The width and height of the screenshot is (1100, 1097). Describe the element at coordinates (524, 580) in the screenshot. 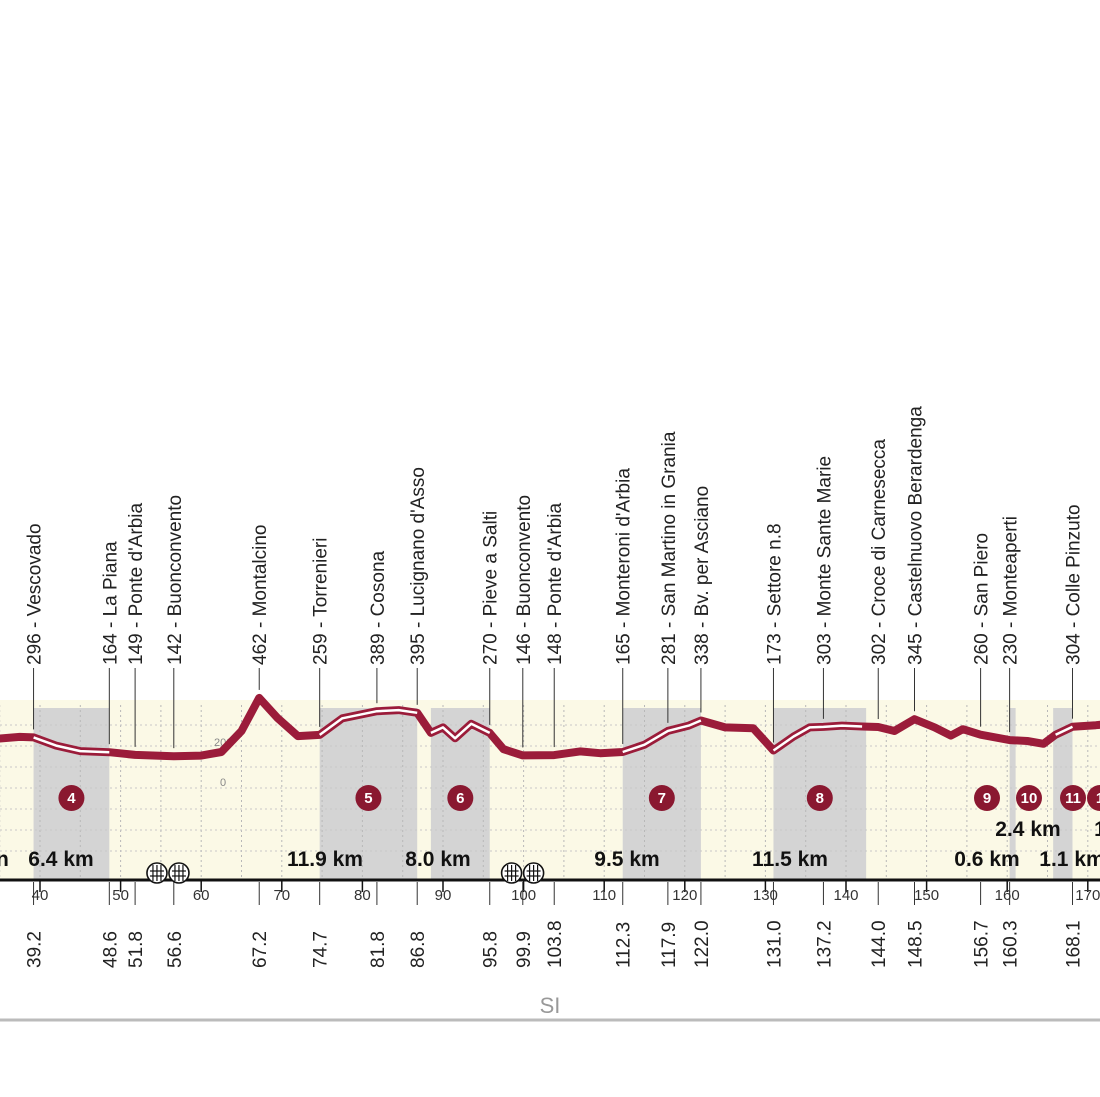

I see `location-label-9: 146 - Buonconvento` at that location.